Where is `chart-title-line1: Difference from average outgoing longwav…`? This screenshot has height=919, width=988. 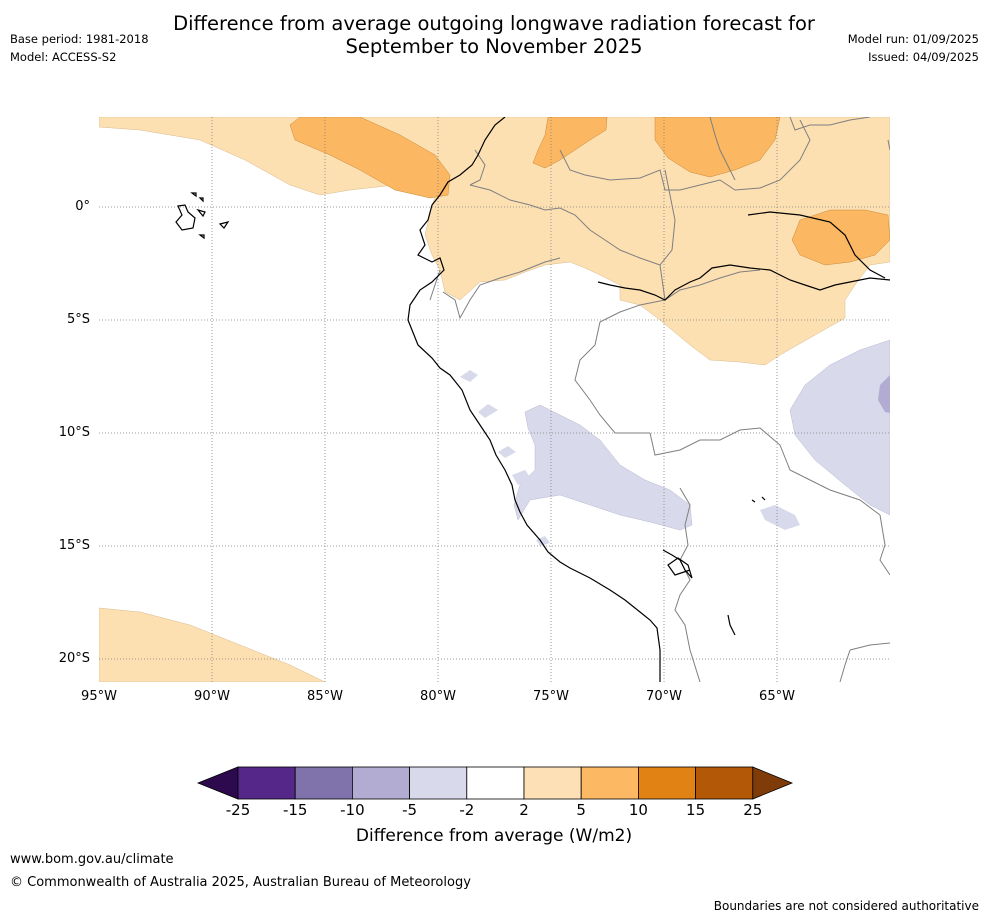 chart-title-line1: Difference from average outgoing longwav… is located at coordinates (494, 23).